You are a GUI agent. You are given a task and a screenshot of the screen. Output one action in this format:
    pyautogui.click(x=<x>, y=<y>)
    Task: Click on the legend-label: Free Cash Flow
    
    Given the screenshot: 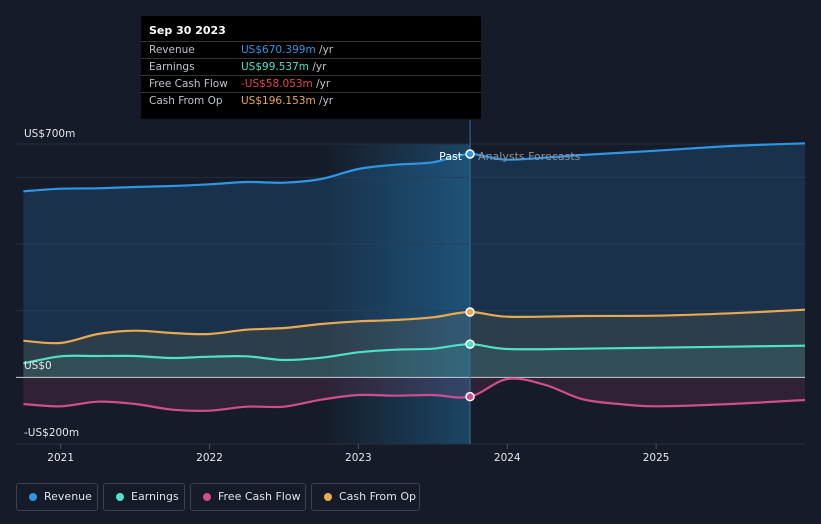 What is the action you would take?
    pyautogui.click(x=259, y=496)
    